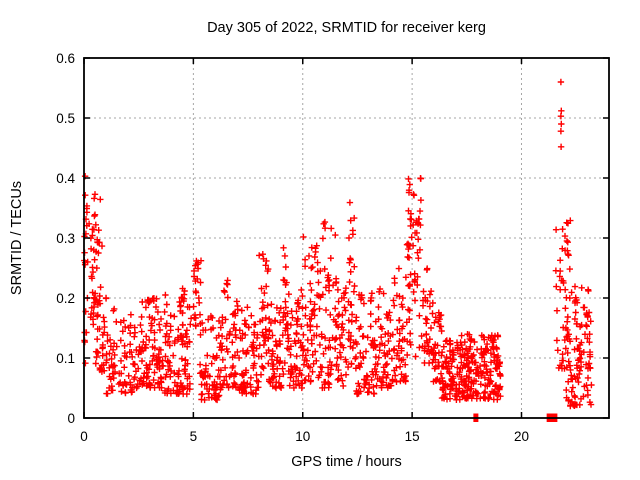  Describe the element at coordinates (302, 436) in the screenshot. I see `x-tick-label: 10` at that location.